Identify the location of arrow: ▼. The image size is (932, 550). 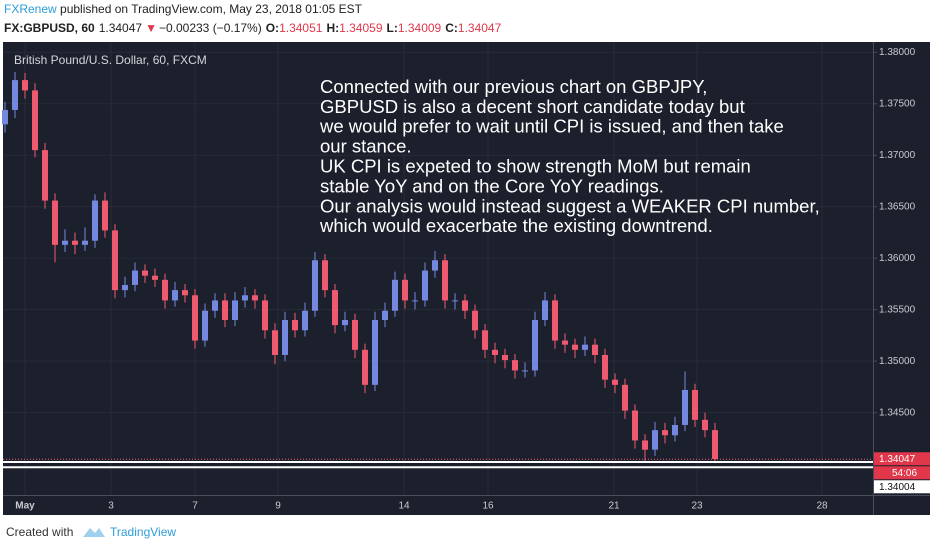
(151, 28).